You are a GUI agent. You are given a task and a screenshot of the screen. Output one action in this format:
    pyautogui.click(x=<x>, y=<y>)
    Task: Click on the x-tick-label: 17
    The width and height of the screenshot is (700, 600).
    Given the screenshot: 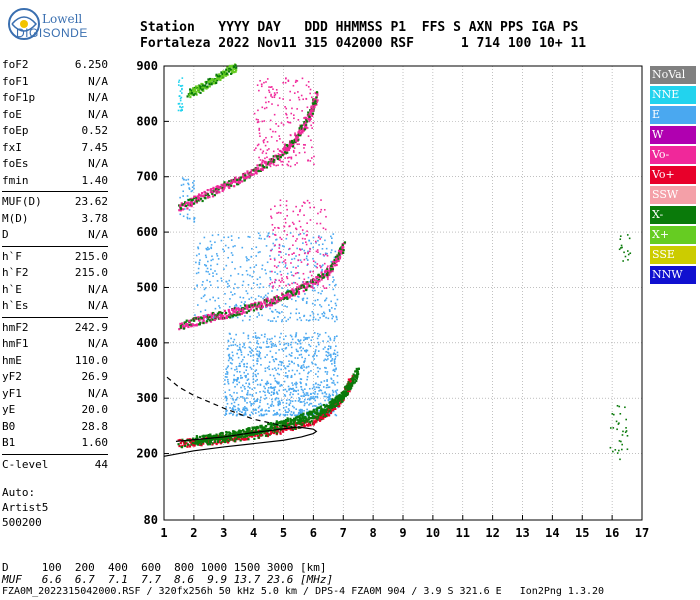 What is the action you would take?
    pyautogui.click(x=642, y=533)
    